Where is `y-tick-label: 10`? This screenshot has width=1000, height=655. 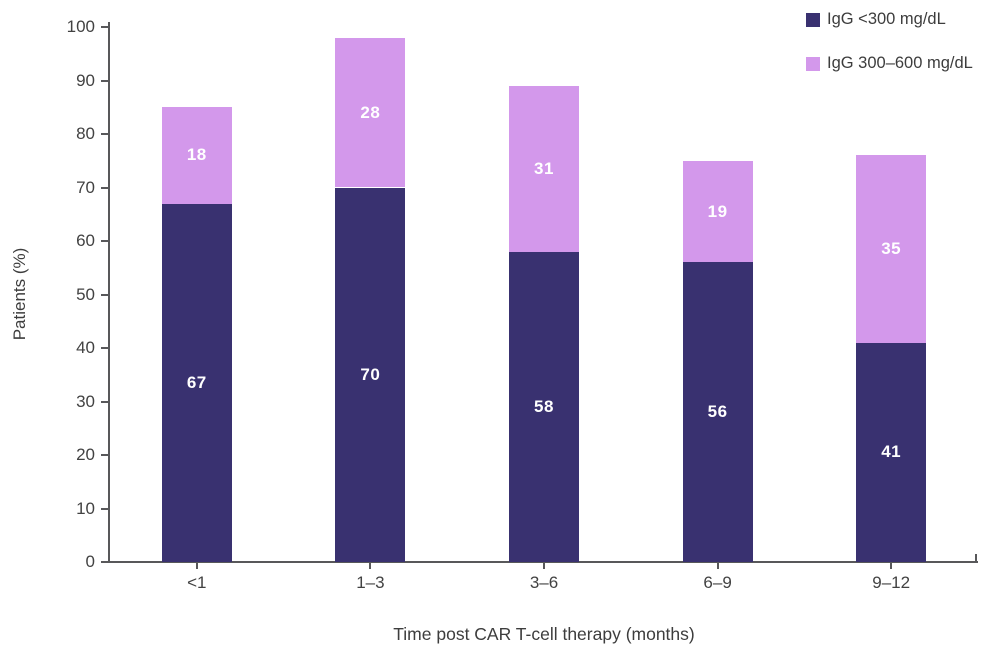 y-tick-label: 10 is located at coordinates (85, 508).